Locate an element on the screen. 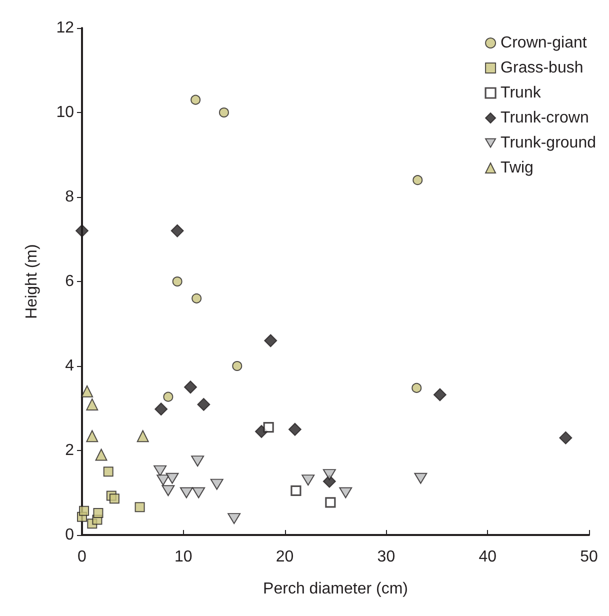 The height and width of the screenshot is (616, 609). legend-label: Twig is located at coordinates (517, 168).